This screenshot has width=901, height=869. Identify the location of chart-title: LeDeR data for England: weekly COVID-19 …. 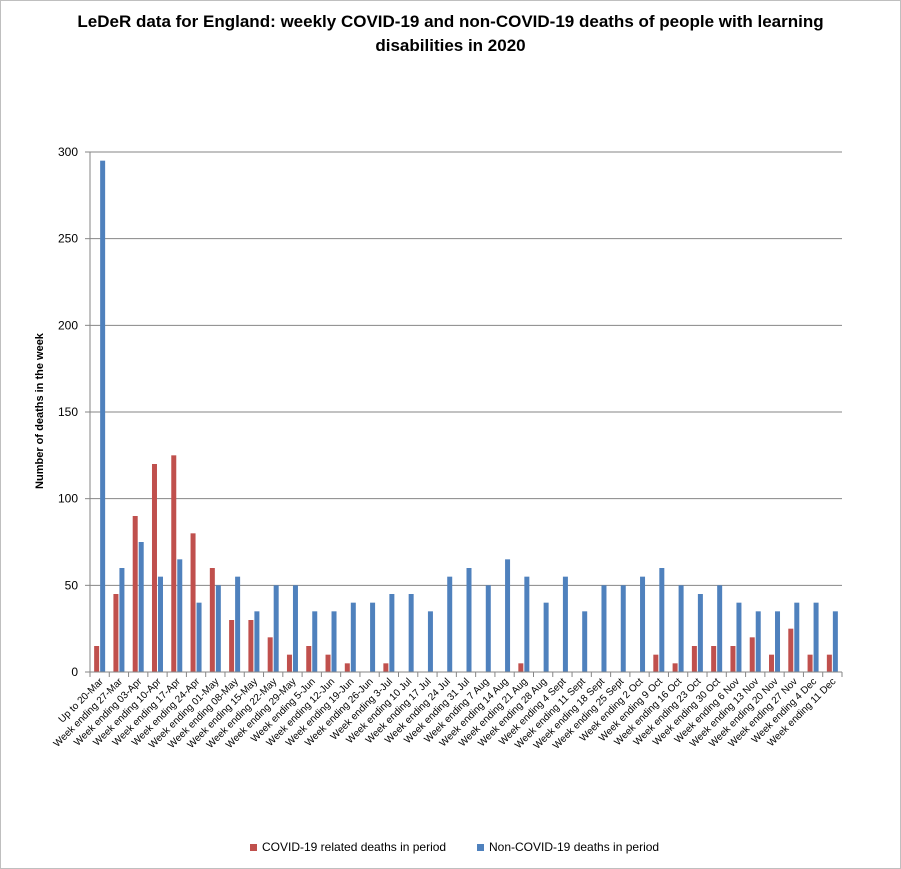
(450, 34).